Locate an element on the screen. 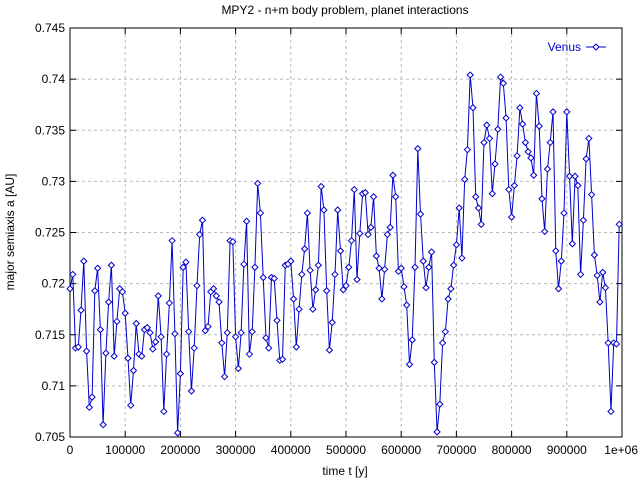  x-tick-label: 1e+06 is located at coordinates (621, 450).